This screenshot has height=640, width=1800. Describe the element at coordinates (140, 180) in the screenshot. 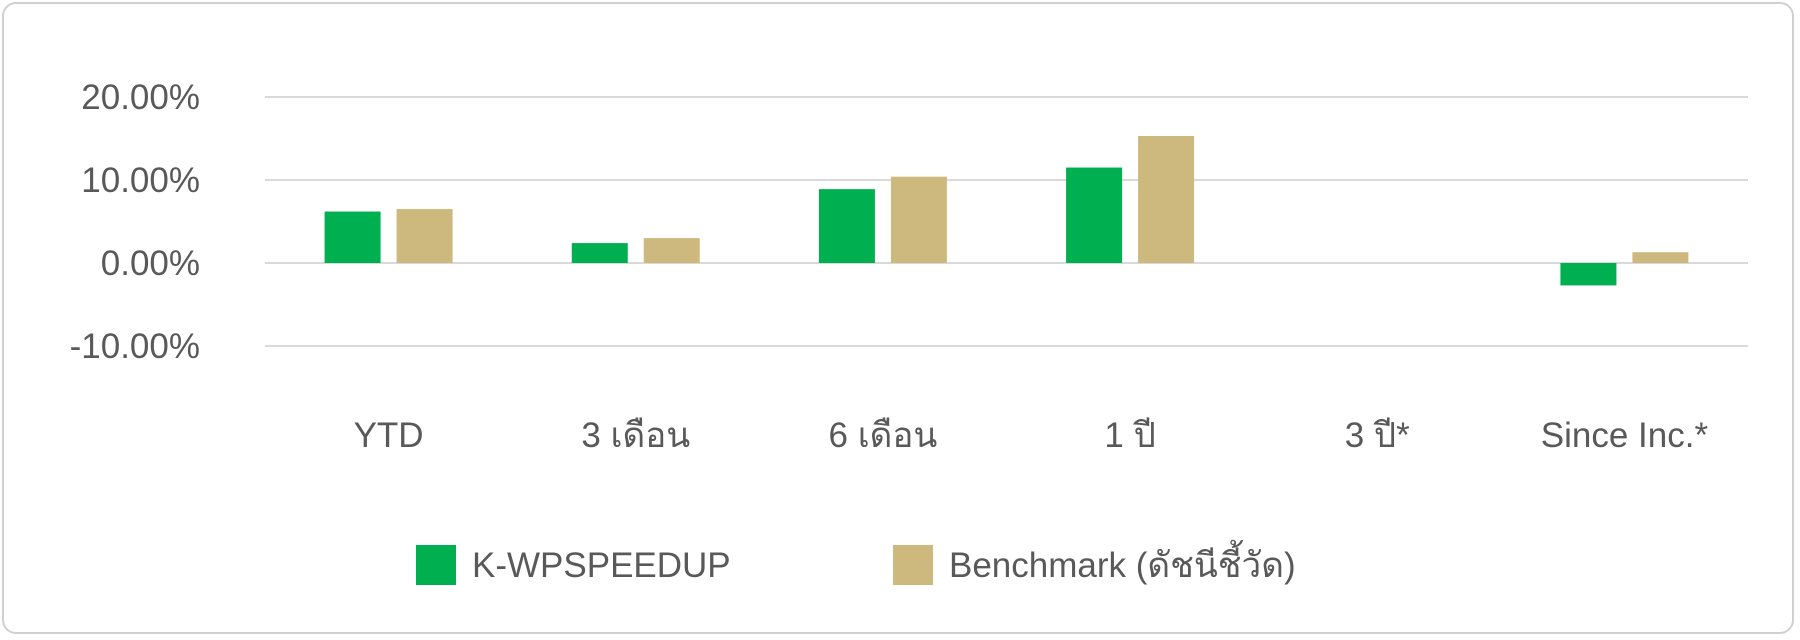

I see `y-tick-label: 10.00%` at that location.